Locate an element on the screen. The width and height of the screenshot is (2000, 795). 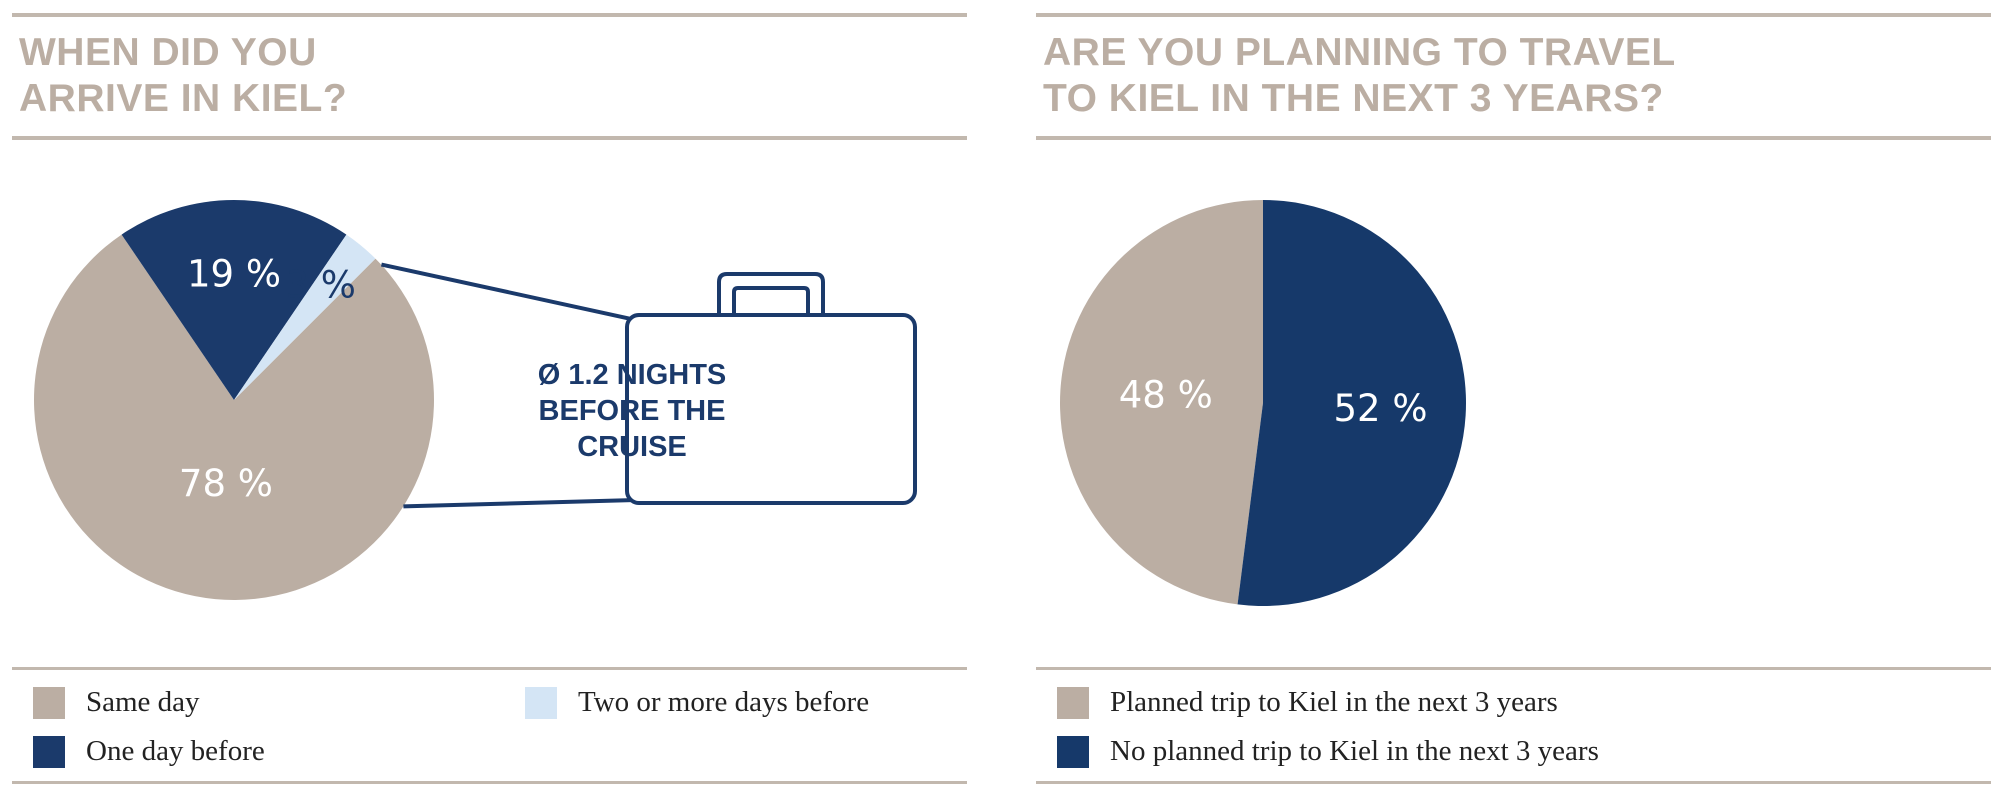
callout-line: Ø 1.2 NIGHTS is located at coordinates (632, 375).